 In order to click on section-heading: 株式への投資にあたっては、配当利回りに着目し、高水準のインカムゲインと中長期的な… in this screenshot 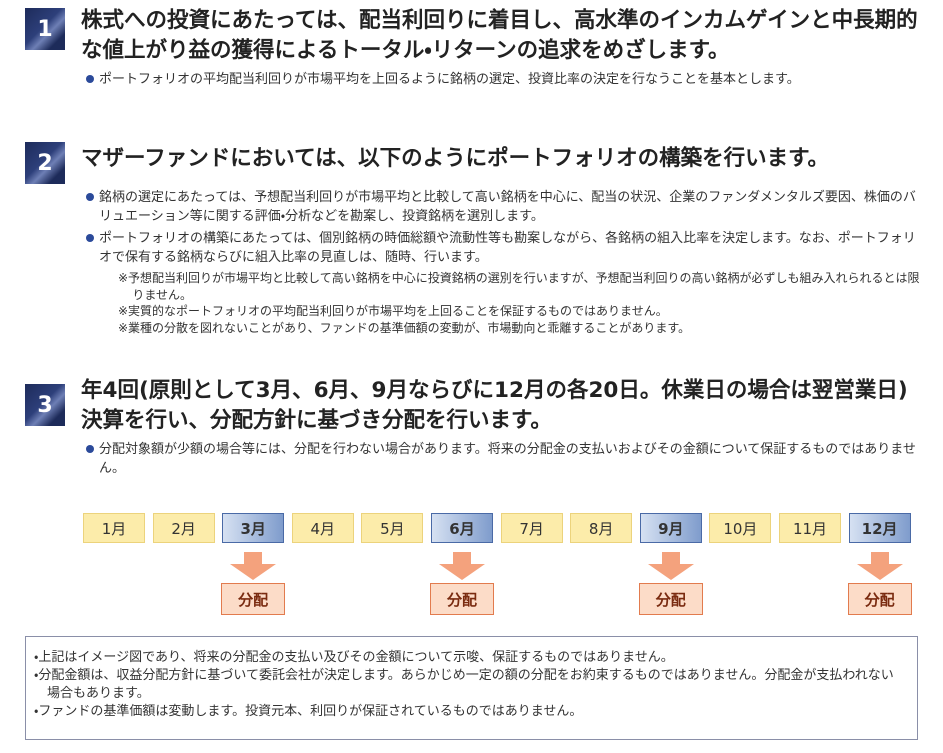, I will do `click(499, 35)`.